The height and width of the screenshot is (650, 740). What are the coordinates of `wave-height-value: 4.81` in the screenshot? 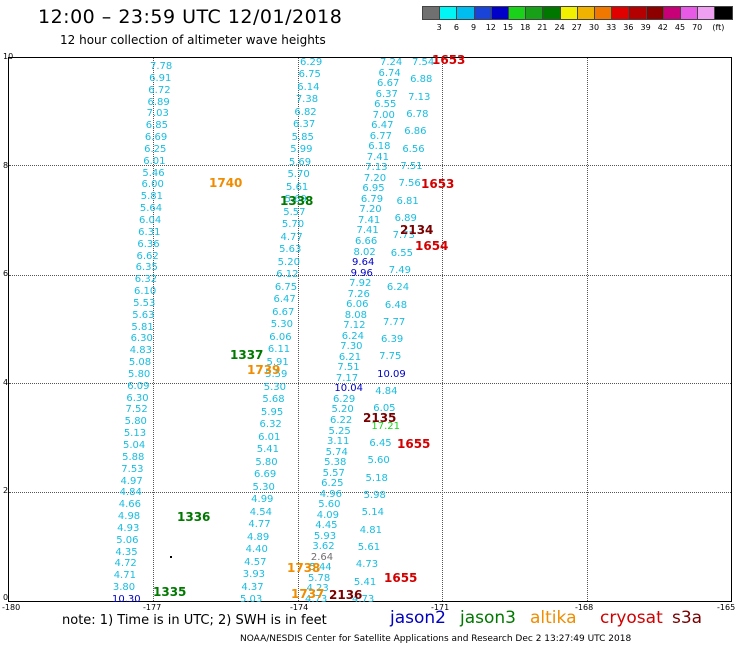 It's located at (370, 530).